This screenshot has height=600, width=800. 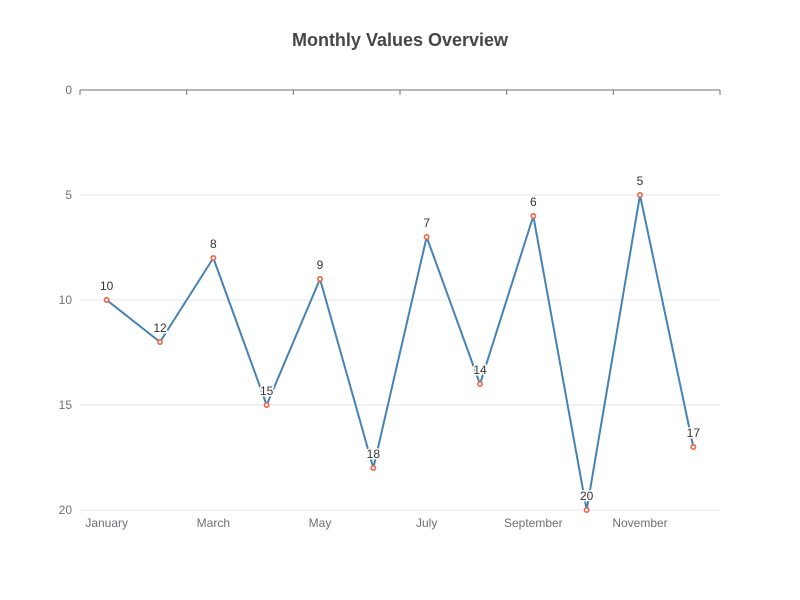 What do you see at coordinates (639, 523) in the screenshot?
I see `x-tick-label: November` at bounding box center [639, 523].